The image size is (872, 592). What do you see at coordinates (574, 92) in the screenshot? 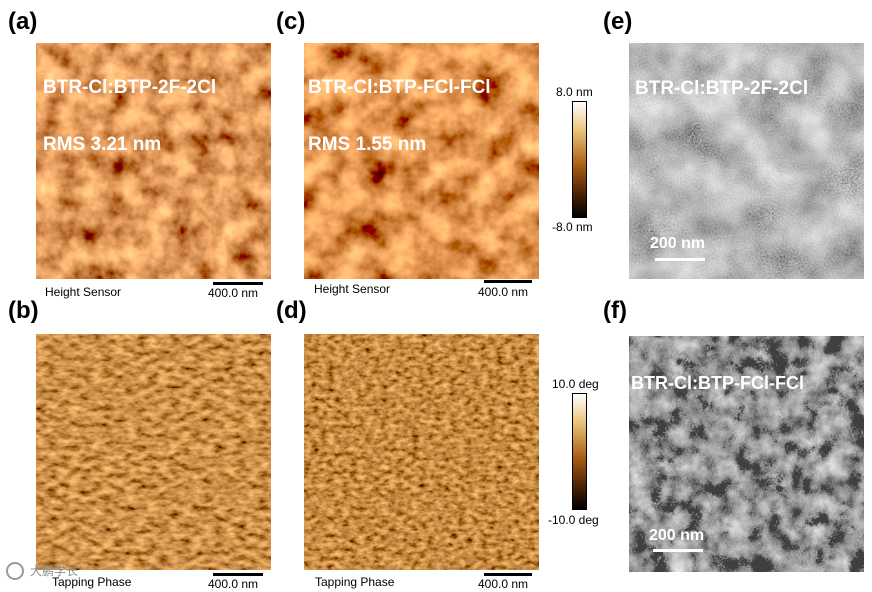
I see `height-colorbar-max: 8.0 nm` at bounding box center [574, 92].